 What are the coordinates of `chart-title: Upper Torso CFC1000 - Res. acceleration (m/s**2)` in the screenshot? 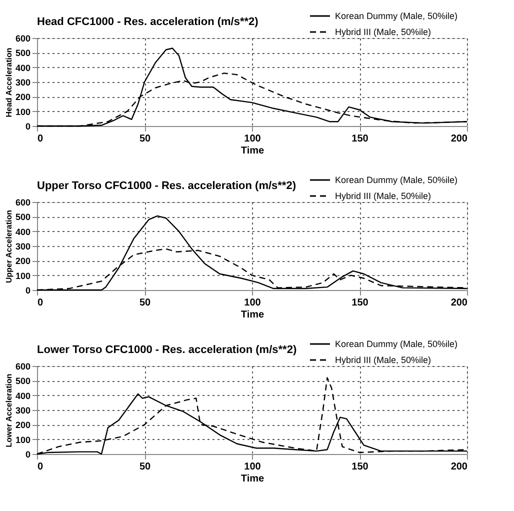 It's located at (166, 186).